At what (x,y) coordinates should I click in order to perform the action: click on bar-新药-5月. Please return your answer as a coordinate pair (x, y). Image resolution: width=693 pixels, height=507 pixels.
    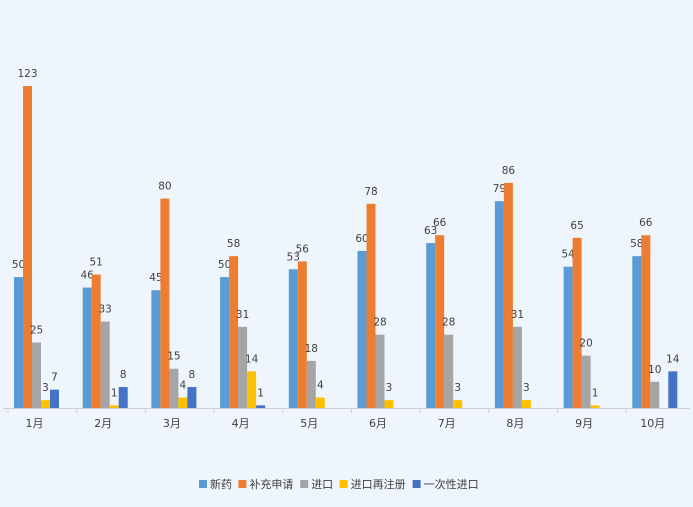
    Looking at the image, I should click on (293, 338).